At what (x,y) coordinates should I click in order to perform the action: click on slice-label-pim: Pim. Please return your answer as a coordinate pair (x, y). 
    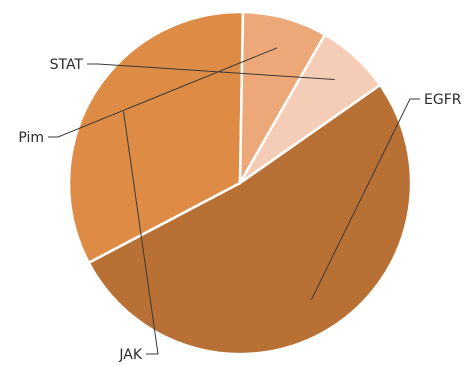
    Looking at the image, I should click on (31, 138).